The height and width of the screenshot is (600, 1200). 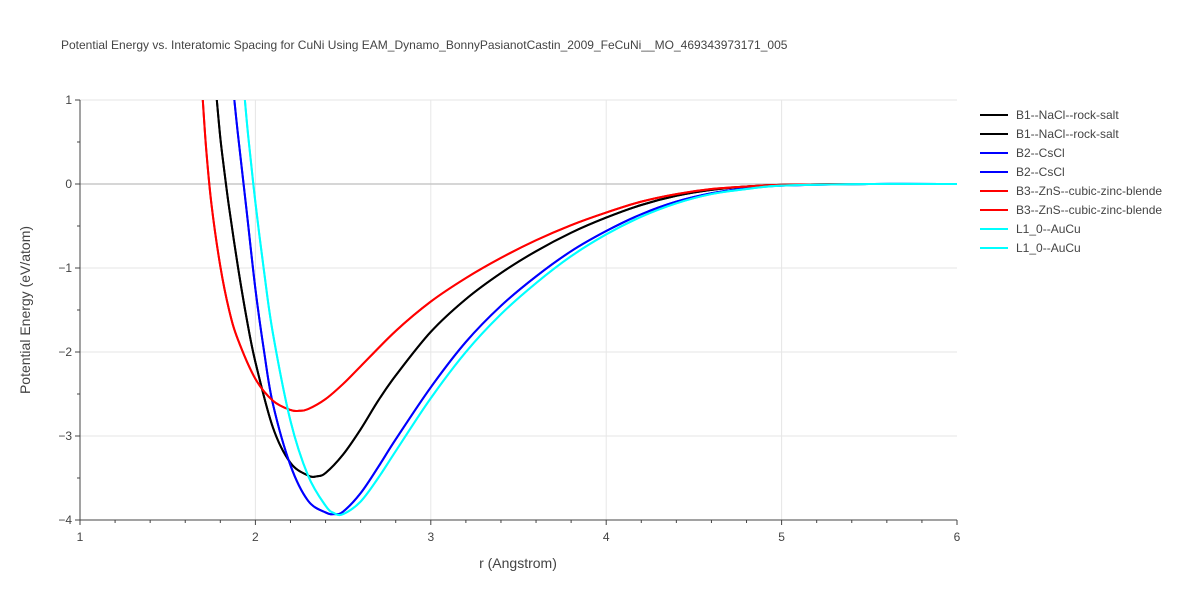 What do you see at coordinates (65, 520) in the screenshot?
I see `y-tick-label: −4` at bounding box center [65, 520].